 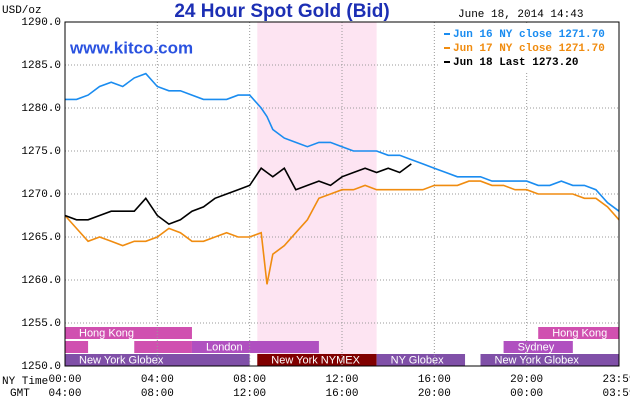 I want to click on market-label: New York NYMEX, so click(x=315, y=360).